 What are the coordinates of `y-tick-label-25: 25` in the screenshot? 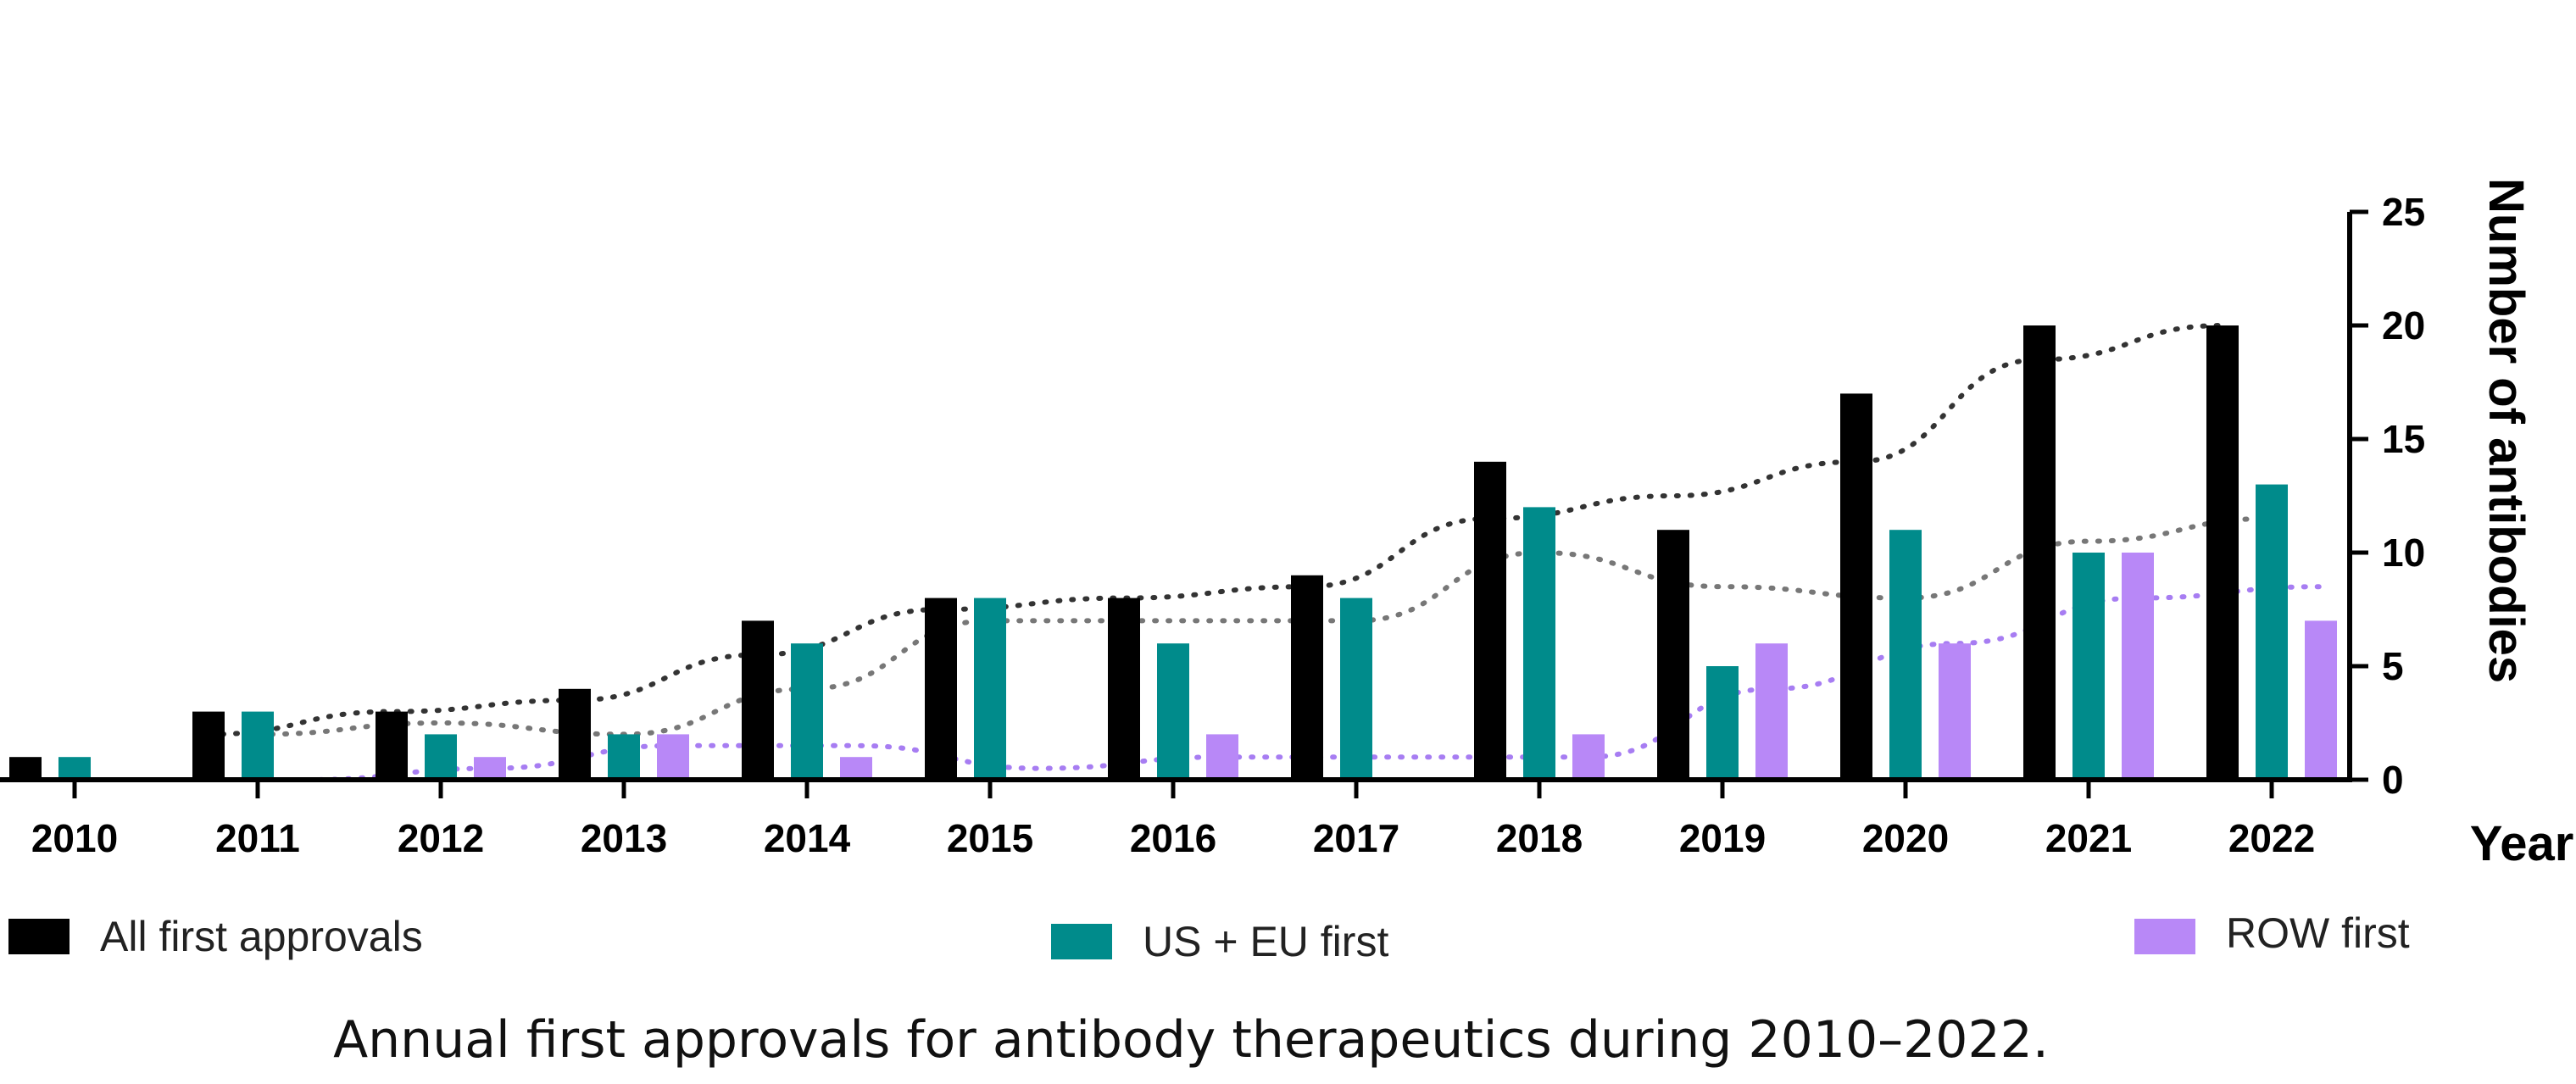 It's located at (2403, 212).